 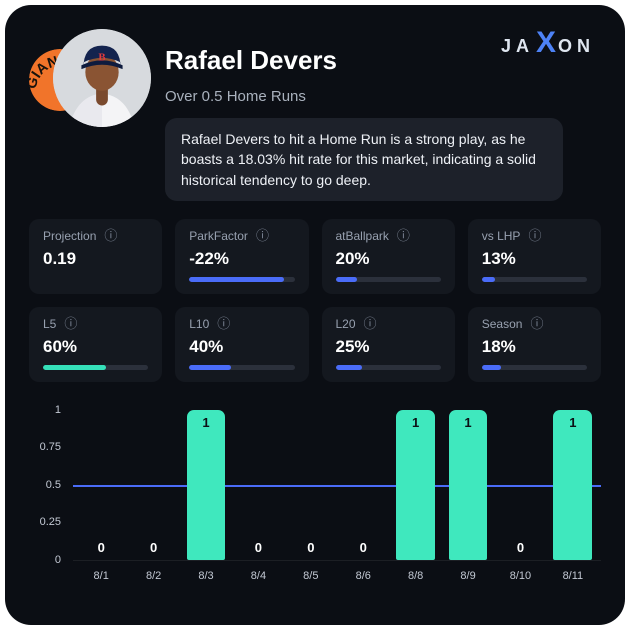 I want to click on reference-line, so click(x=337, y=485).